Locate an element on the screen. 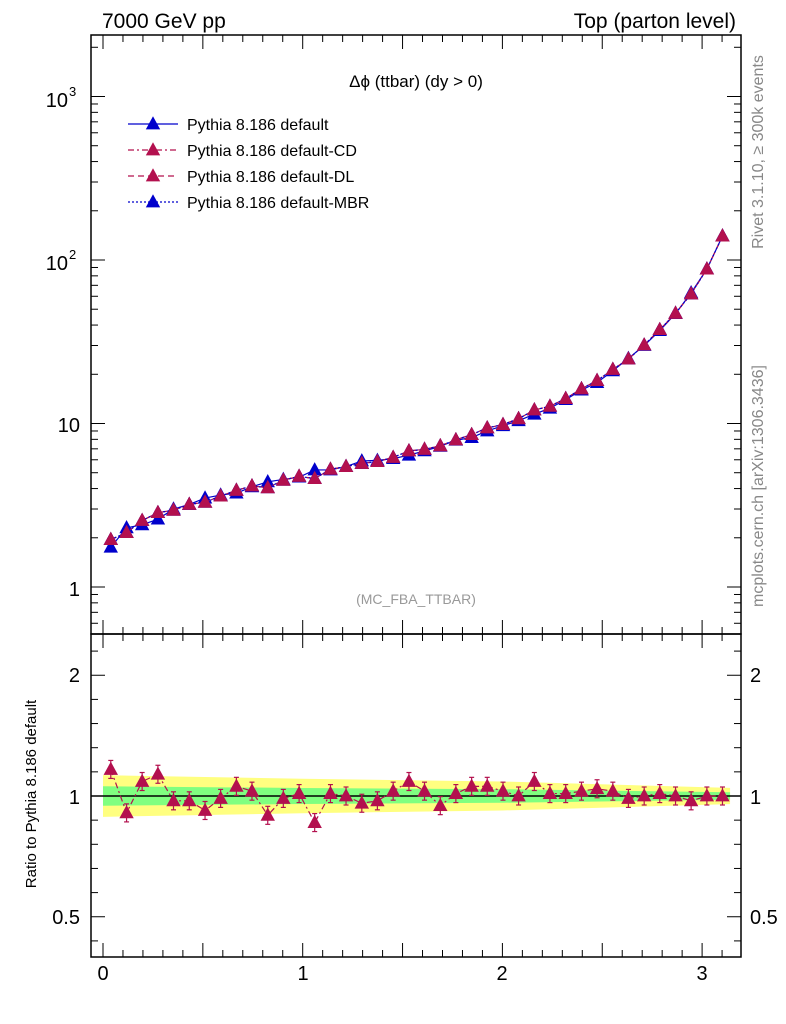 Image resolution: width=786 pixels, height=1024 pixels. ratio-y-axis-label: Ratio to Pythia 8.186 default is located at coordinates (31, 793).